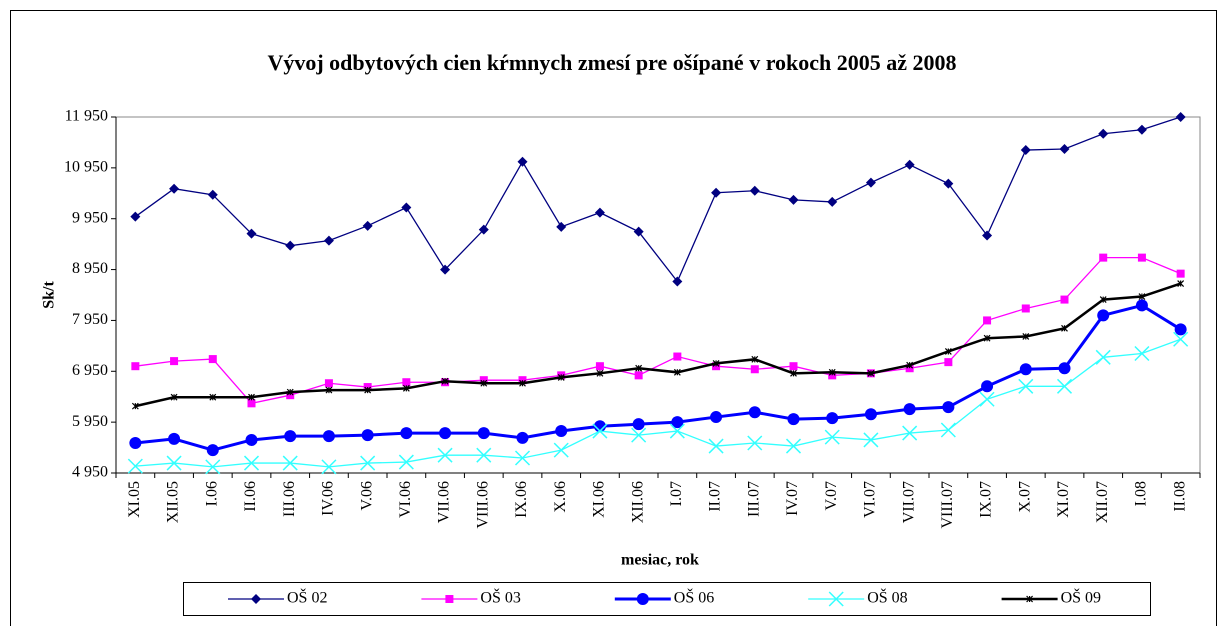 The width and height of the screenshot is (1227, 631). What do you see at coordinates (307, 597) in the screenshot?
I see `legend-label: OŠ 02` at bounding box center [307, 597].